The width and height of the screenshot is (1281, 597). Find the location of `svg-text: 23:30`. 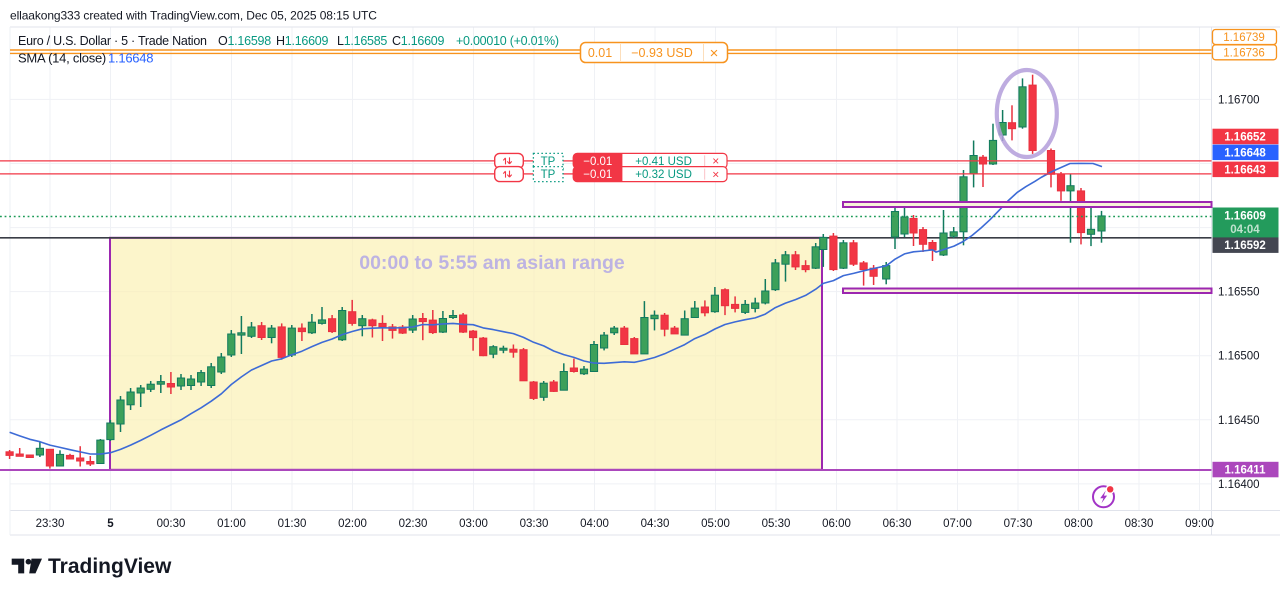

svg-text: 23:30 is located at coordinates (50, 524).